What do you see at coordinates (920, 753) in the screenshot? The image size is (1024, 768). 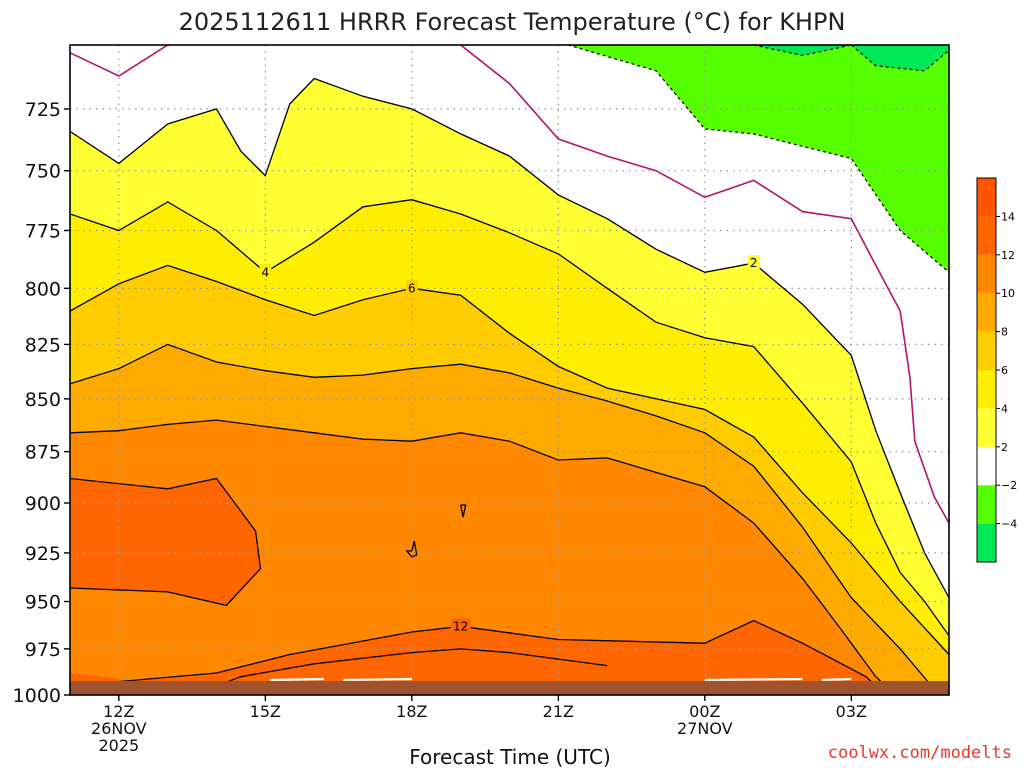 I see `credit-text: coolwx.com/modelts` at bounding box center [920, 753].